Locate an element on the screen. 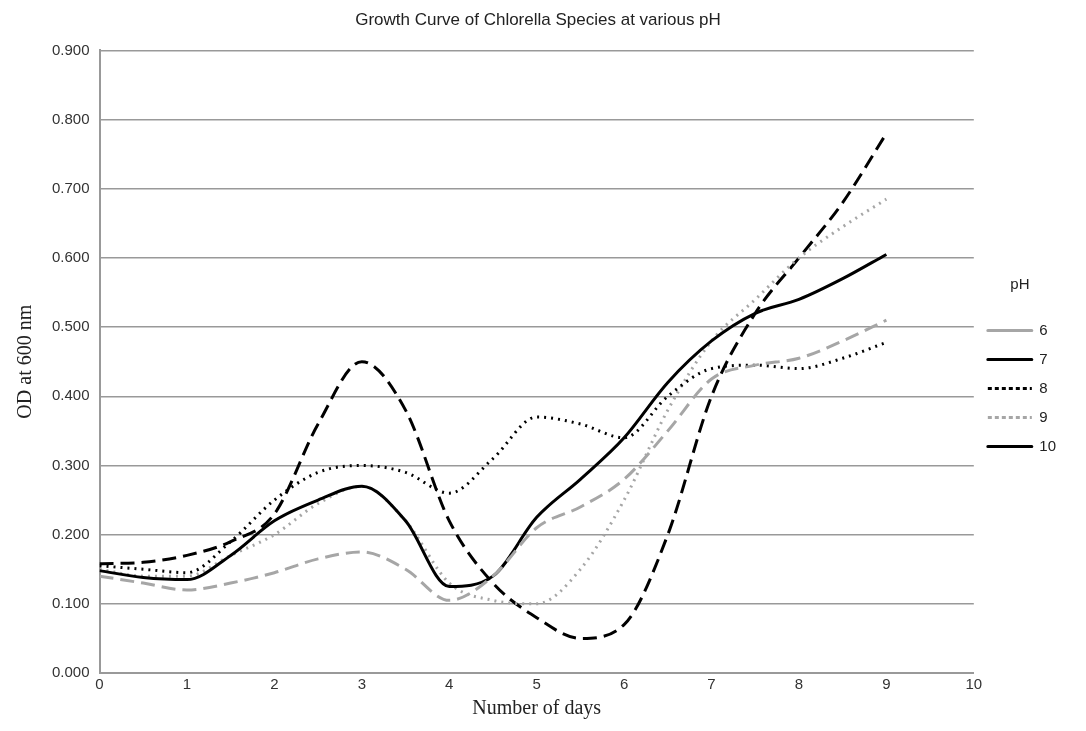 The height and width of the screenshot is (731, 1086). x-tick-label: 10 is located at coordinates (974, 684).